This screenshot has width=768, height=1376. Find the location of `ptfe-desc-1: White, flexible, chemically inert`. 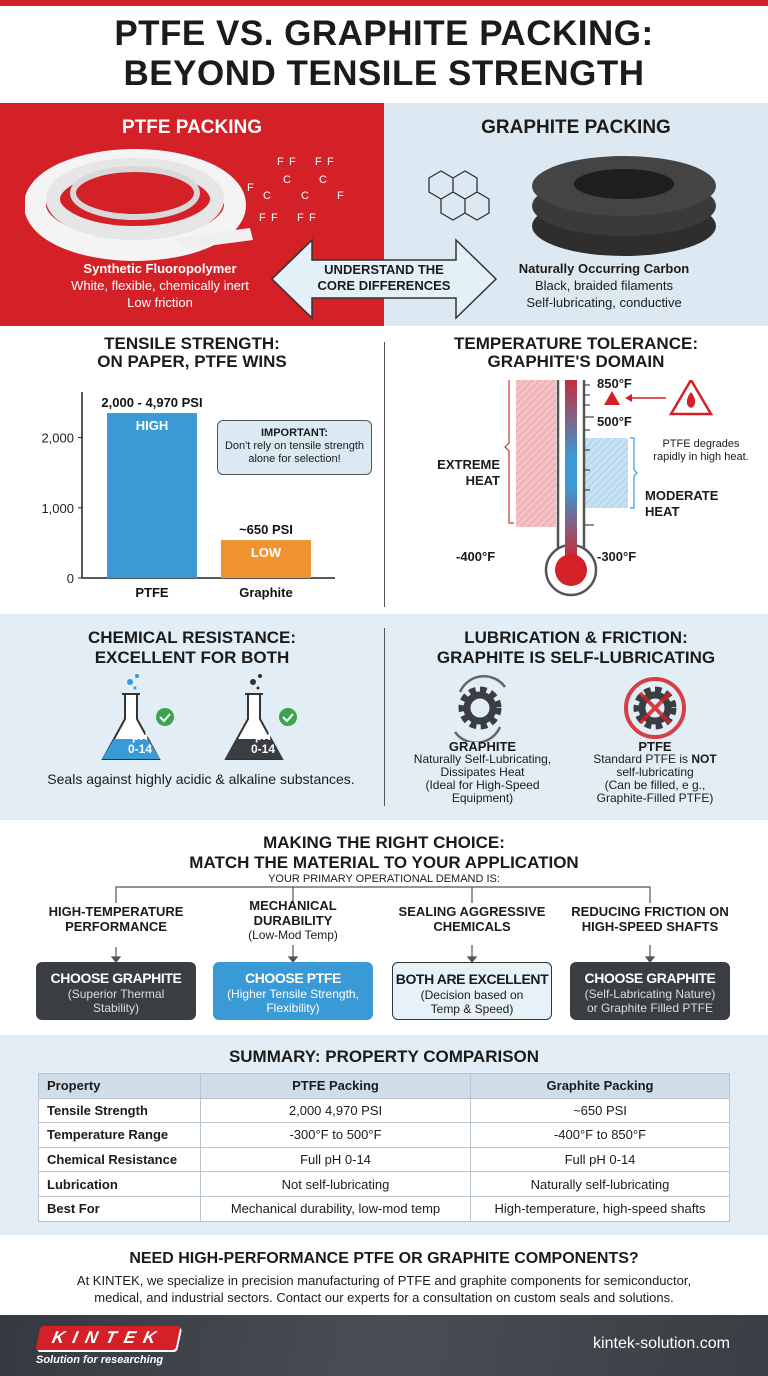

ptfe-desc-1: White, flexible, chemically inert is located at coordinates (160, 285).